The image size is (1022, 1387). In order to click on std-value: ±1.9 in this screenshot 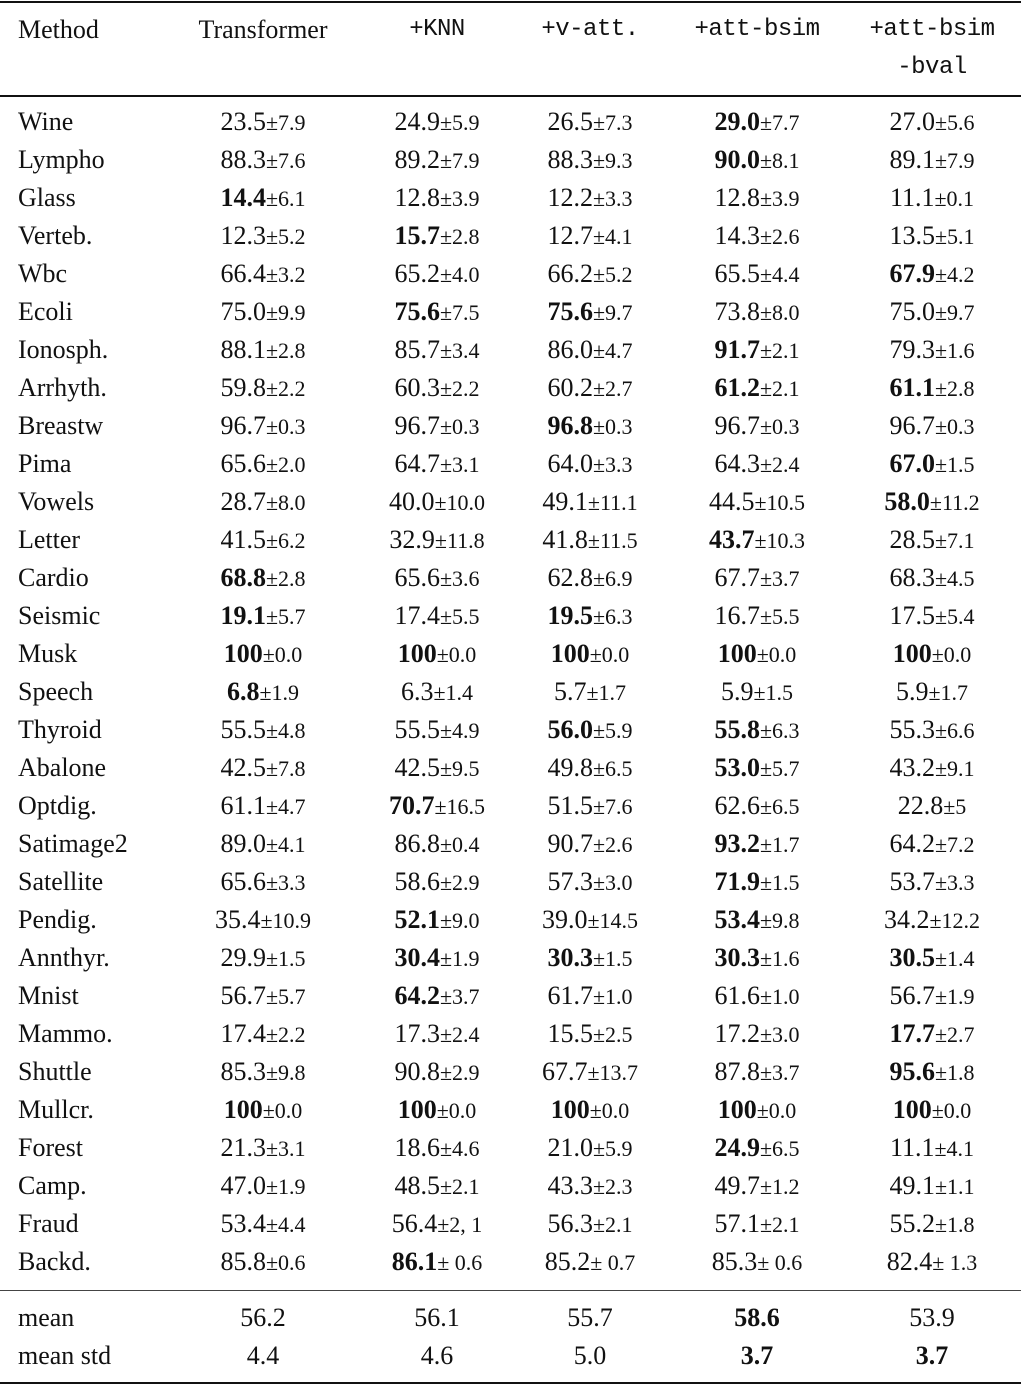, I will do `click(285, 1186)`.